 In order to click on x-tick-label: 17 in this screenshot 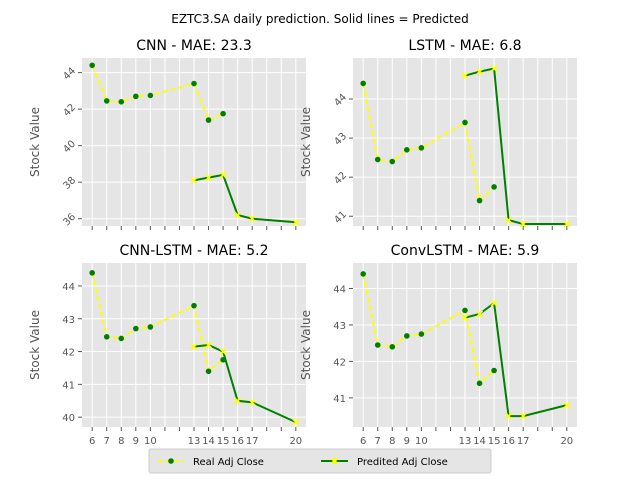, I will do `click(523, 441)`.